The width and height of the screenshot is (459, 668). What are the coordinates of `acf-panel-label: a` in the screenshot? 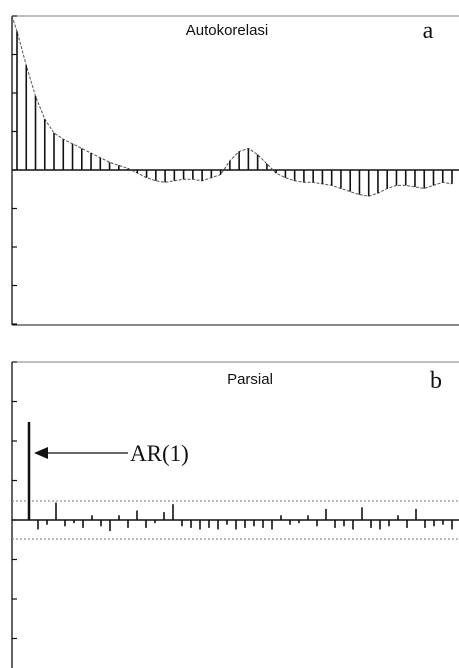 It's located at (428, 31).